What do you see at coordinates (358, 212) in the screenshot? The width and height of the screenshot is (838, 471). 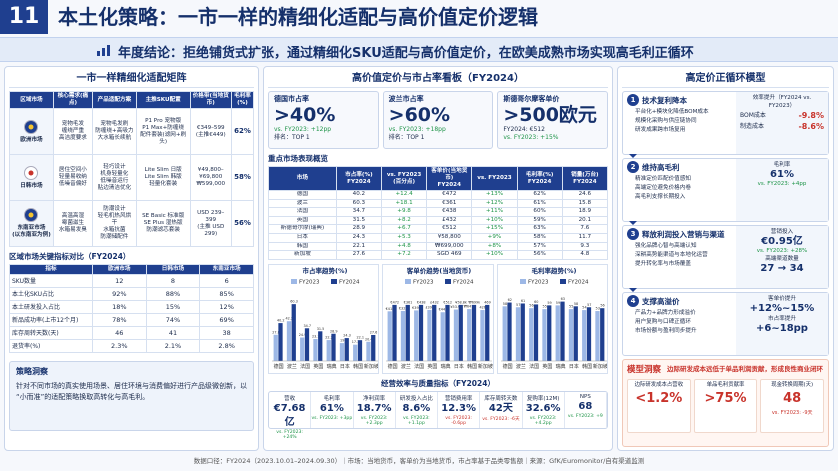 I see `market-cell: 34.7` at bounding box center [358, 212].